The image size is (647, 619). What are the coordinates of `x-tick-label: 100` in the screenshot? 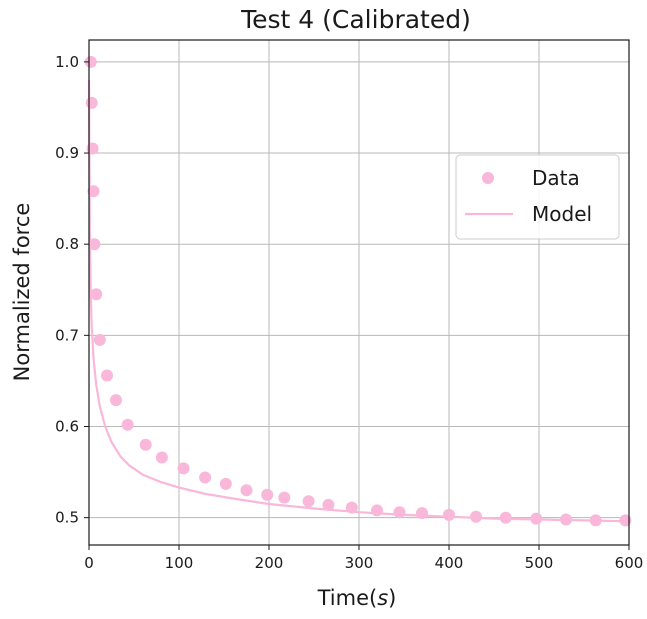 It's located at (179, 563).